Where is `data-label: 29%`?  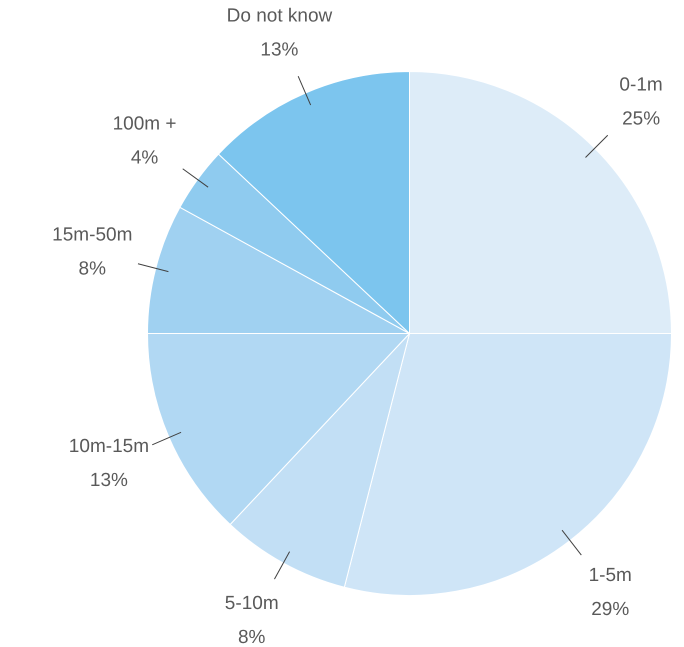
data-label: 29% is located at coordinates (610, 609).